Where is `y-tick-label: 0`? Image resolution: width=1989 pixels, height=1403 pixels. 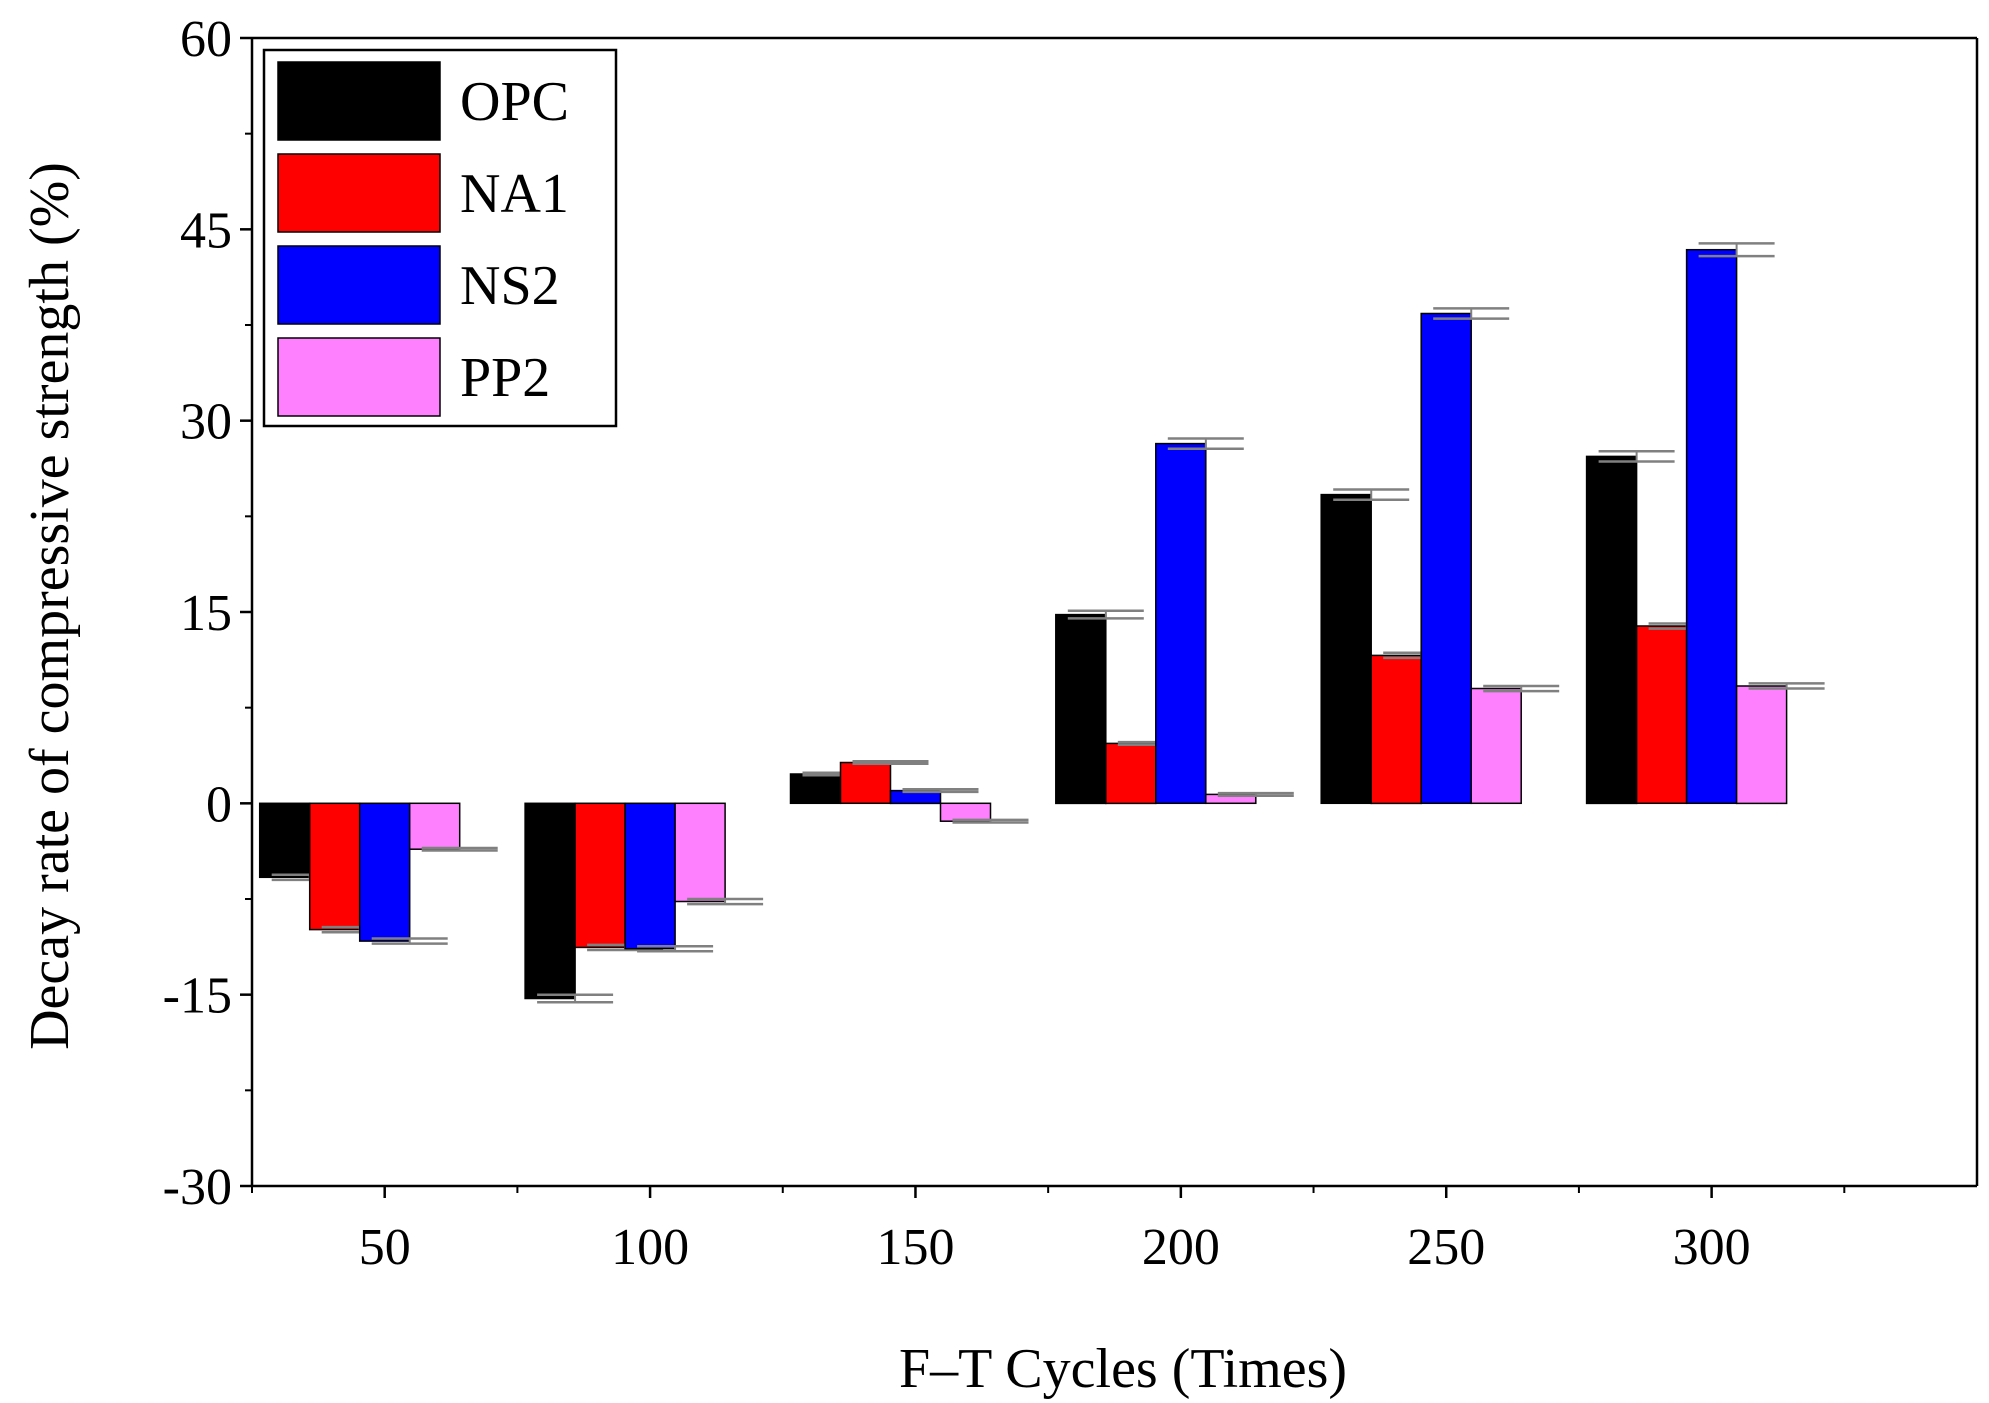
y-tick-label: 0 is located at coordinates (219, 804).